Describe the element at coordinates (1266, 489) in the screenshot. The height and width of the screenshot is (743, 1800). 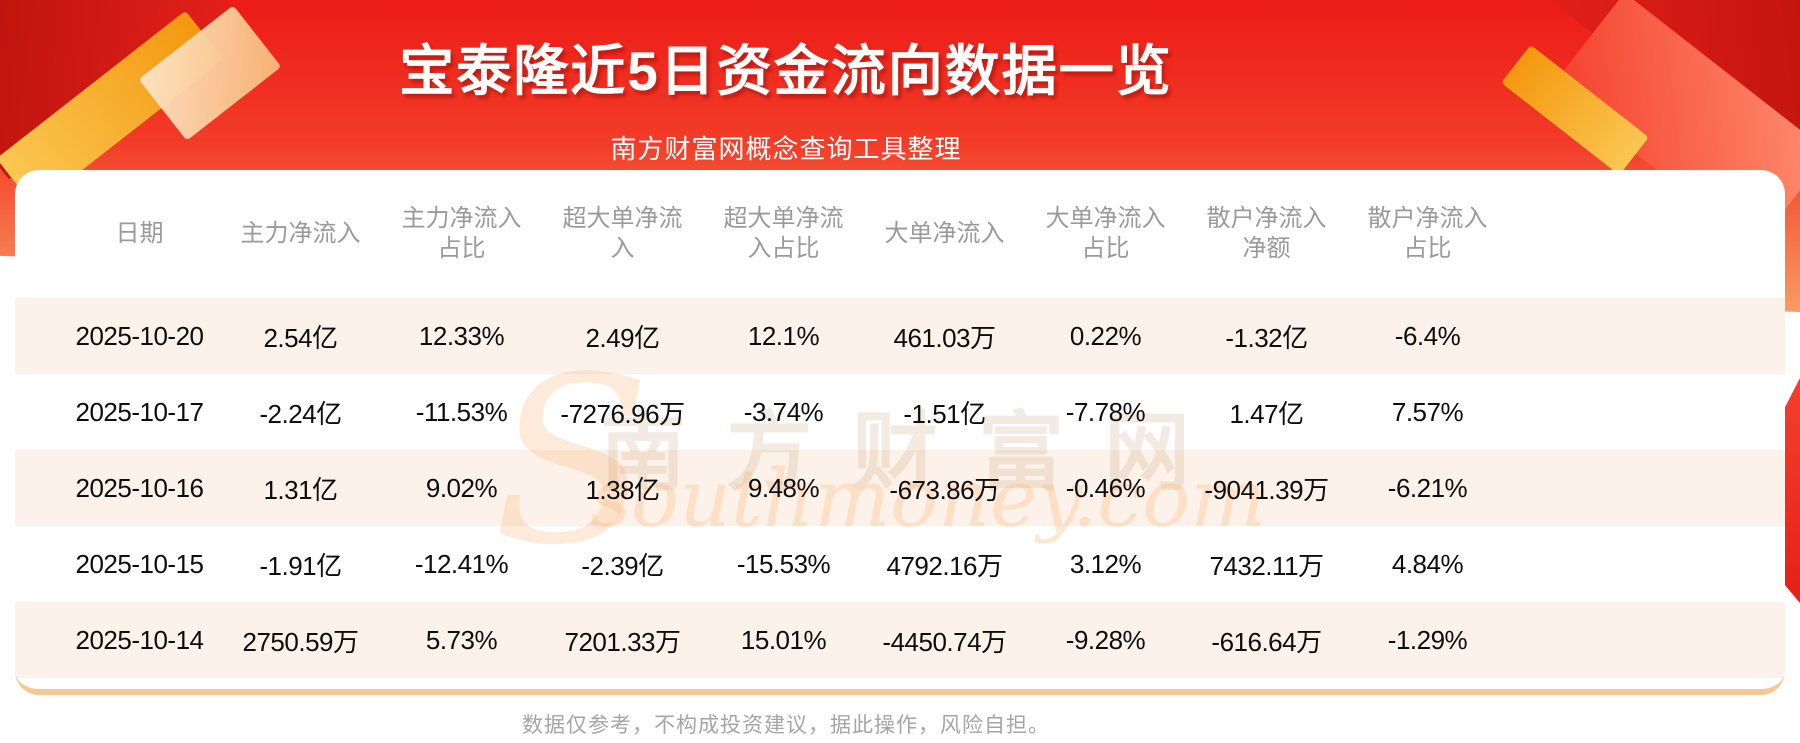
I see `table-cell: -9041.39万` at that location.